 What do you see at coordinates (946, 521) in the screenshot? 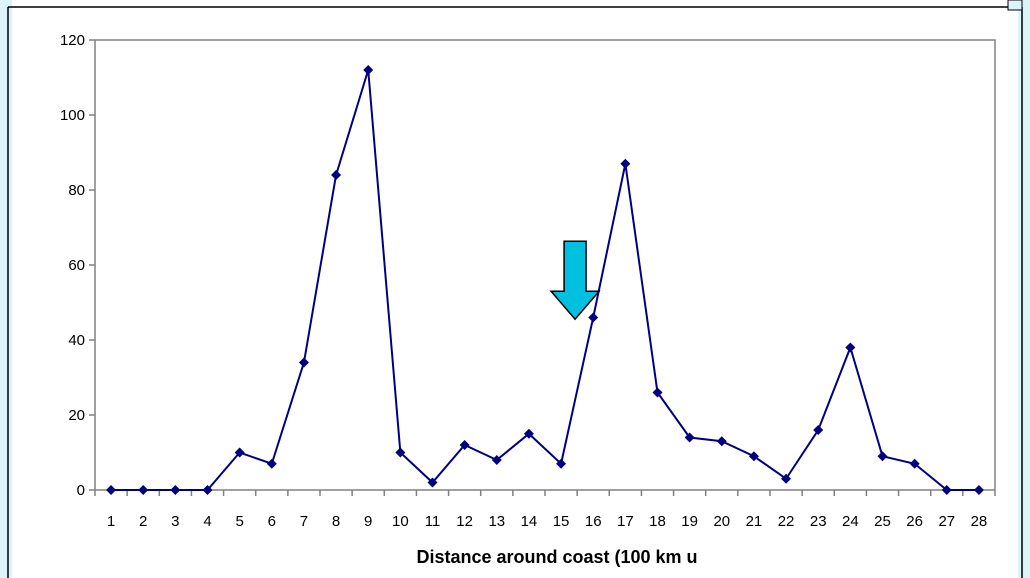
I see `x-tick-label: 27` at bounding box center [946, 521].